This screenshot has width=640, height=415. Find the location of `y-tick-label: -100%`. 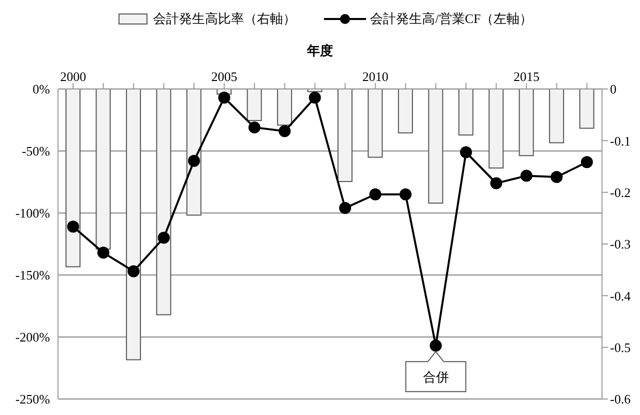

y-tick-label: -100% is located at coordinates (32, 213).